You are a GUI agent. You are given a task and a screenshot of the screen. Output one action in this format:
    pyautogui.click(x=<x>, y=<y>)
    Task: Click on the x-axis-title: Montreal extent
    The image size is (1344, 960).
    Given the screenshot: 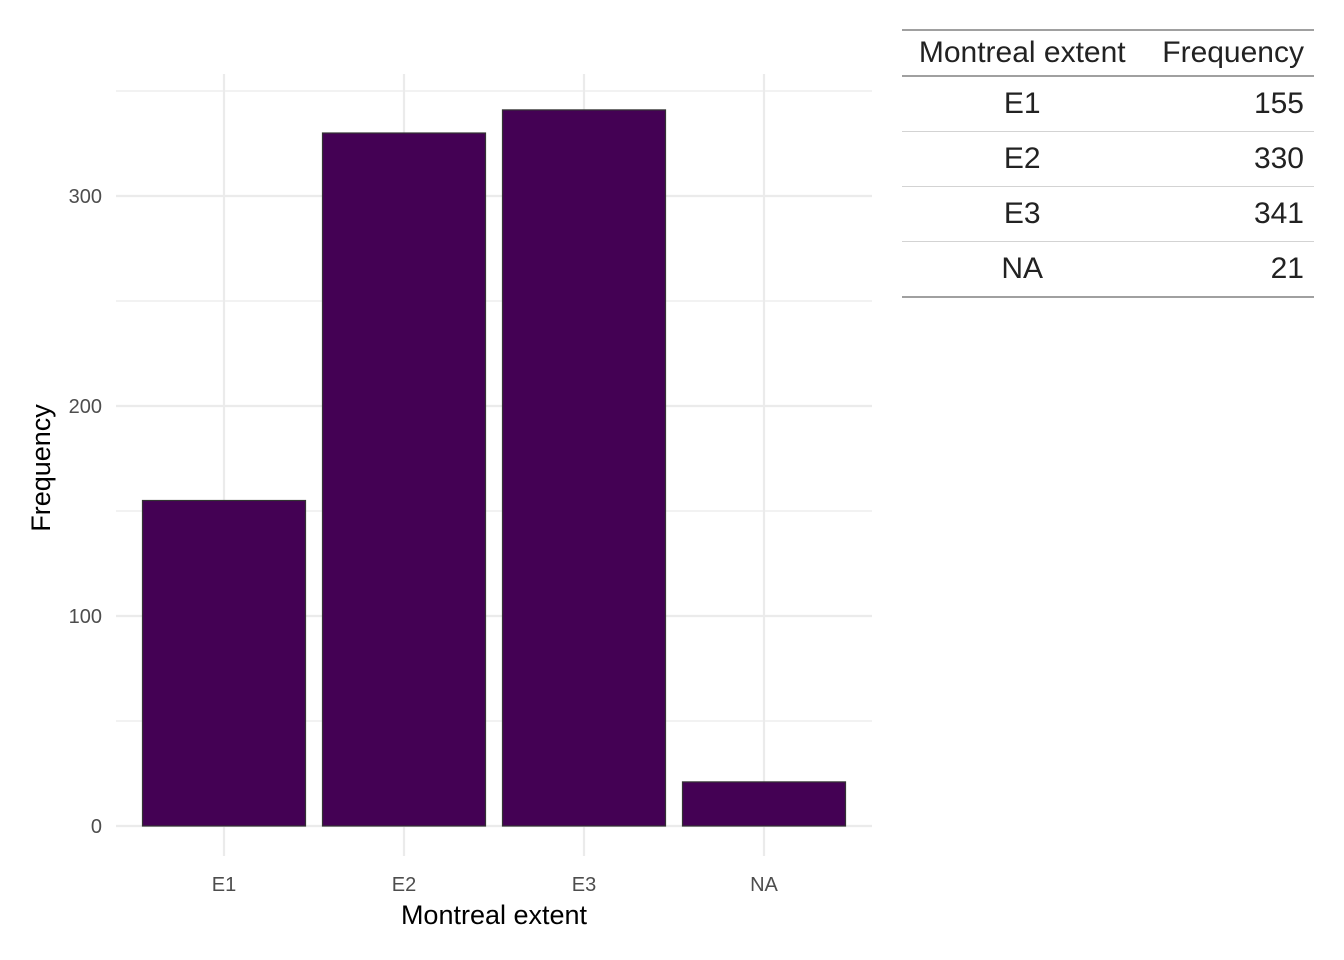 What is the action you would take?
    pyautogui.click(x=494, y=915)
    